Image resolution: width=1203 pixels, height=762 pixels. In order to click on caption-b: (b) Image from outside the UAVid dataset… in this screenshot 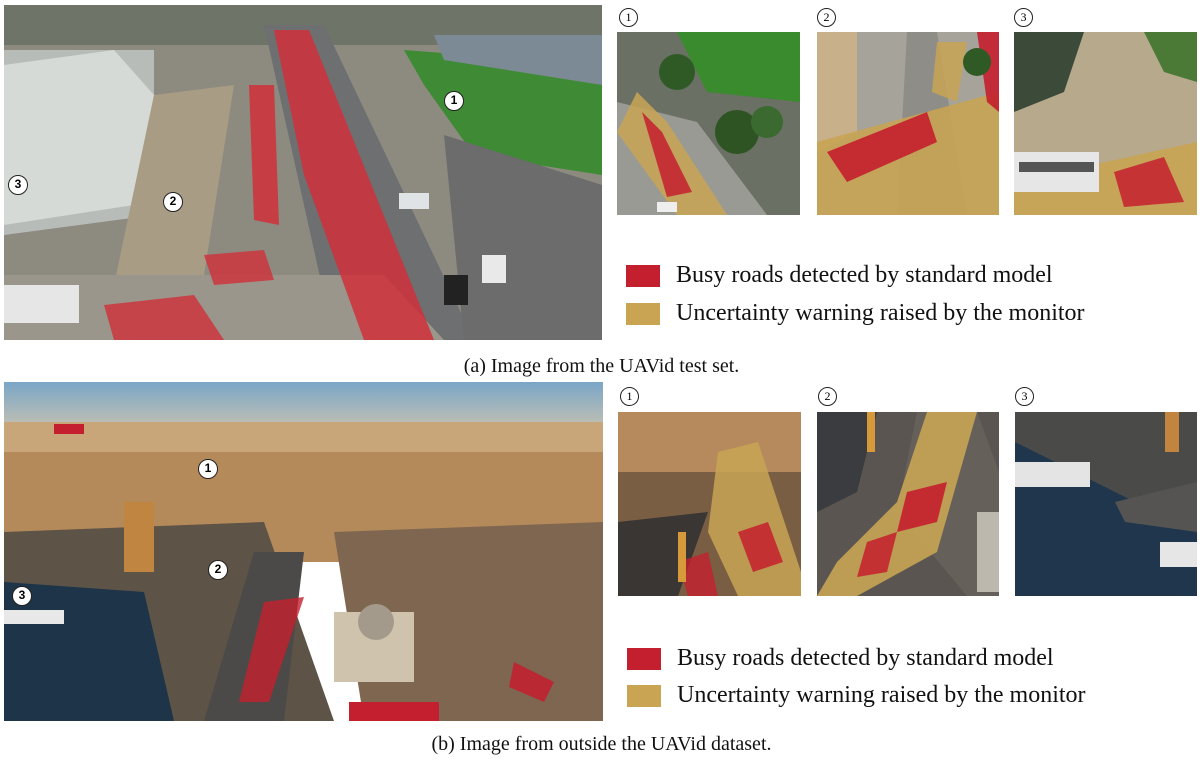, I will do `click(601, 744)`.